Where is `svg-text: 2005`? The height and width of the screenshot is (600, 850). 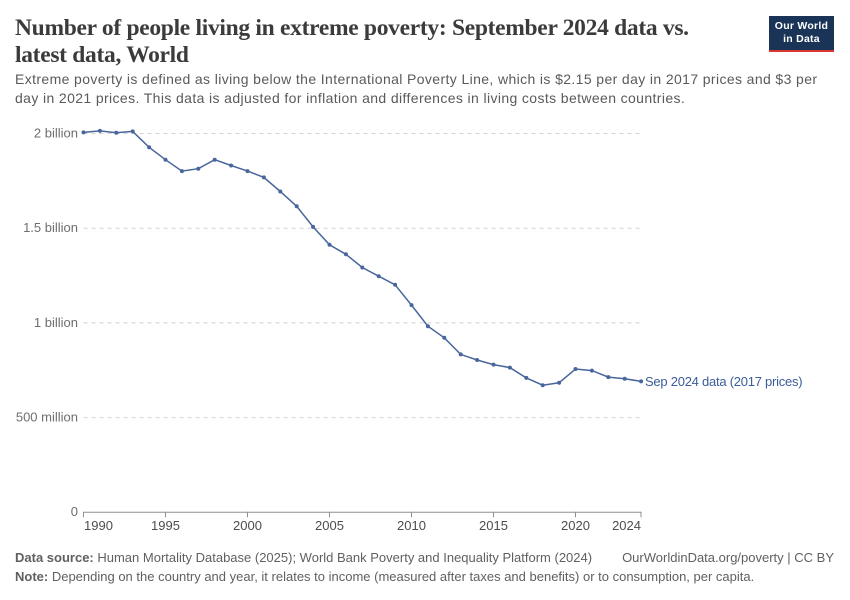
svg-text: 2005 is located at coordinates (329, 525).